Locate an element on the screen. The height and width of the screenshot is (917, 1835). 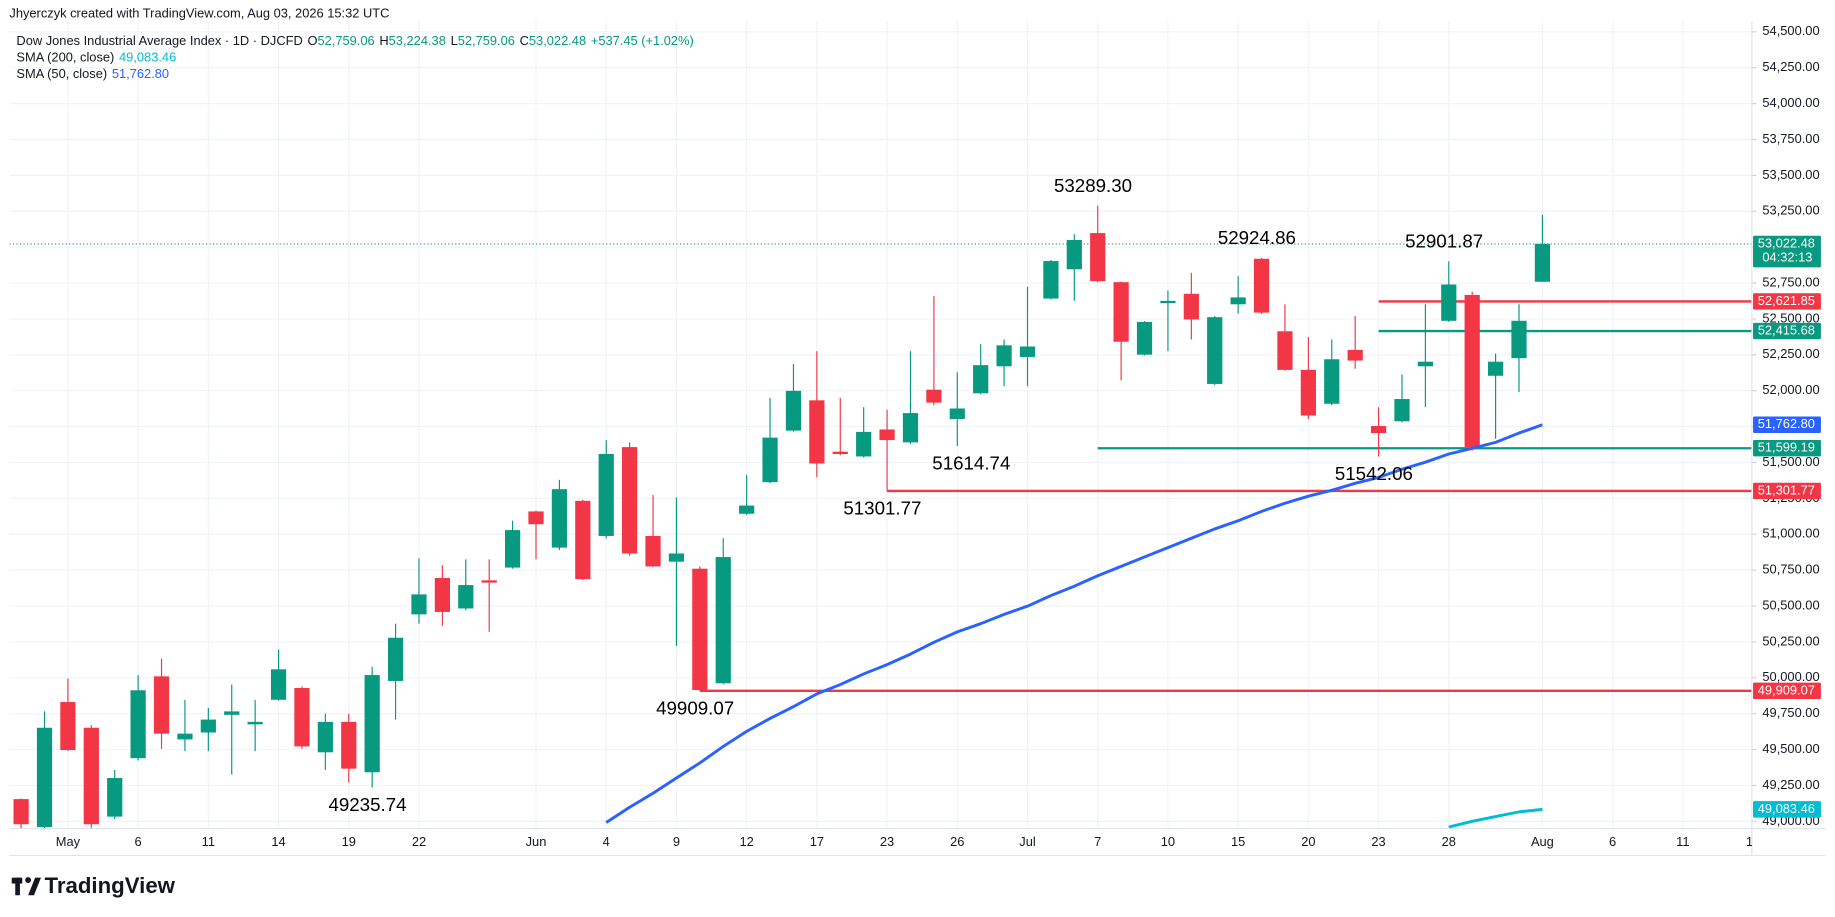
y-tick-label: 50,000.00 is located at coordinates (1790, 676).